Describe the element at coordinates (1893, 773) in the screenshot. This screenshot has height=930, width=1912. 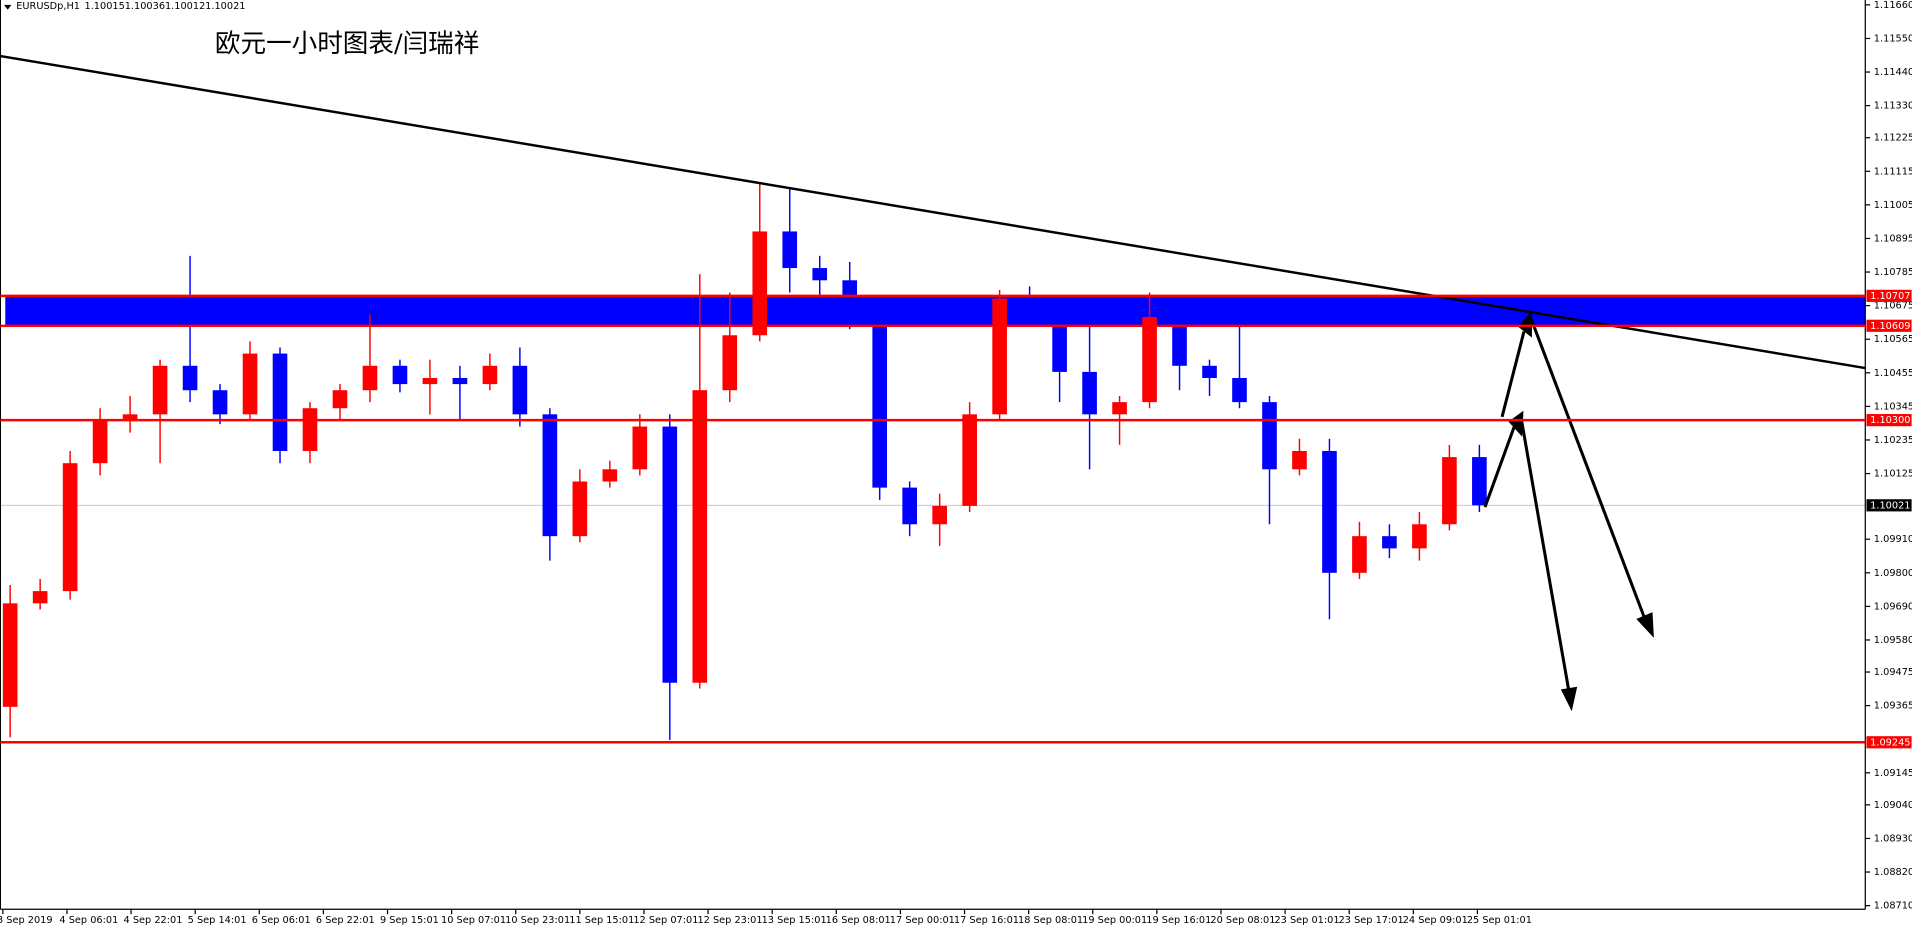
I see `y-tick-label: 1.09145` at that location.